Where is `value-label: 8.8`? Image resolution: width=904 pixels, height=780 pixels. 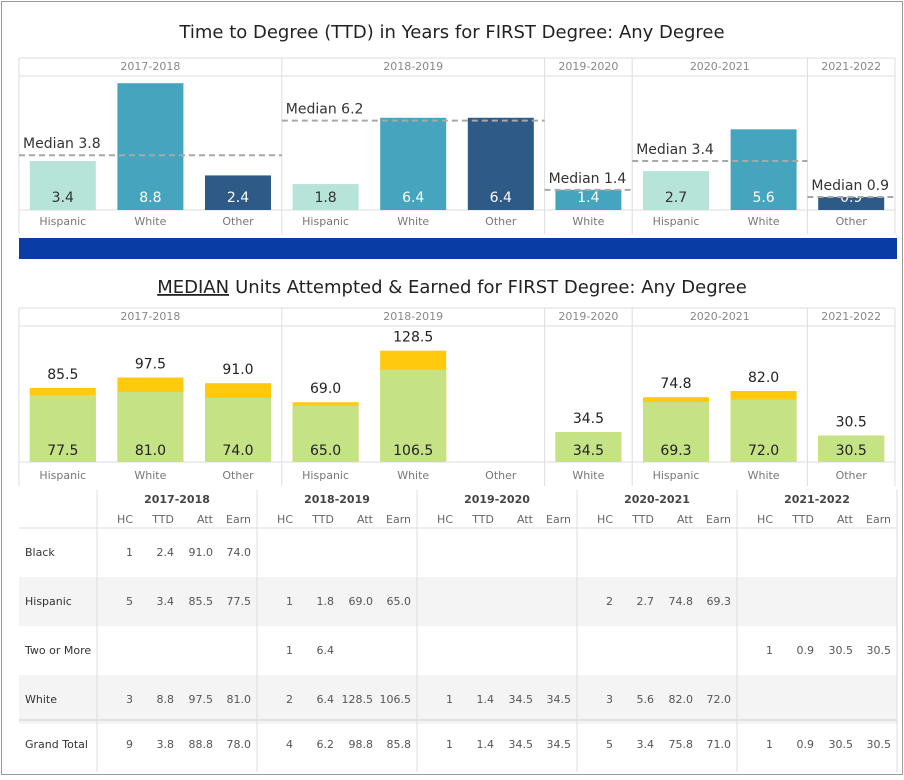
value-label: 8.8 is located at coordinates (150, 198).